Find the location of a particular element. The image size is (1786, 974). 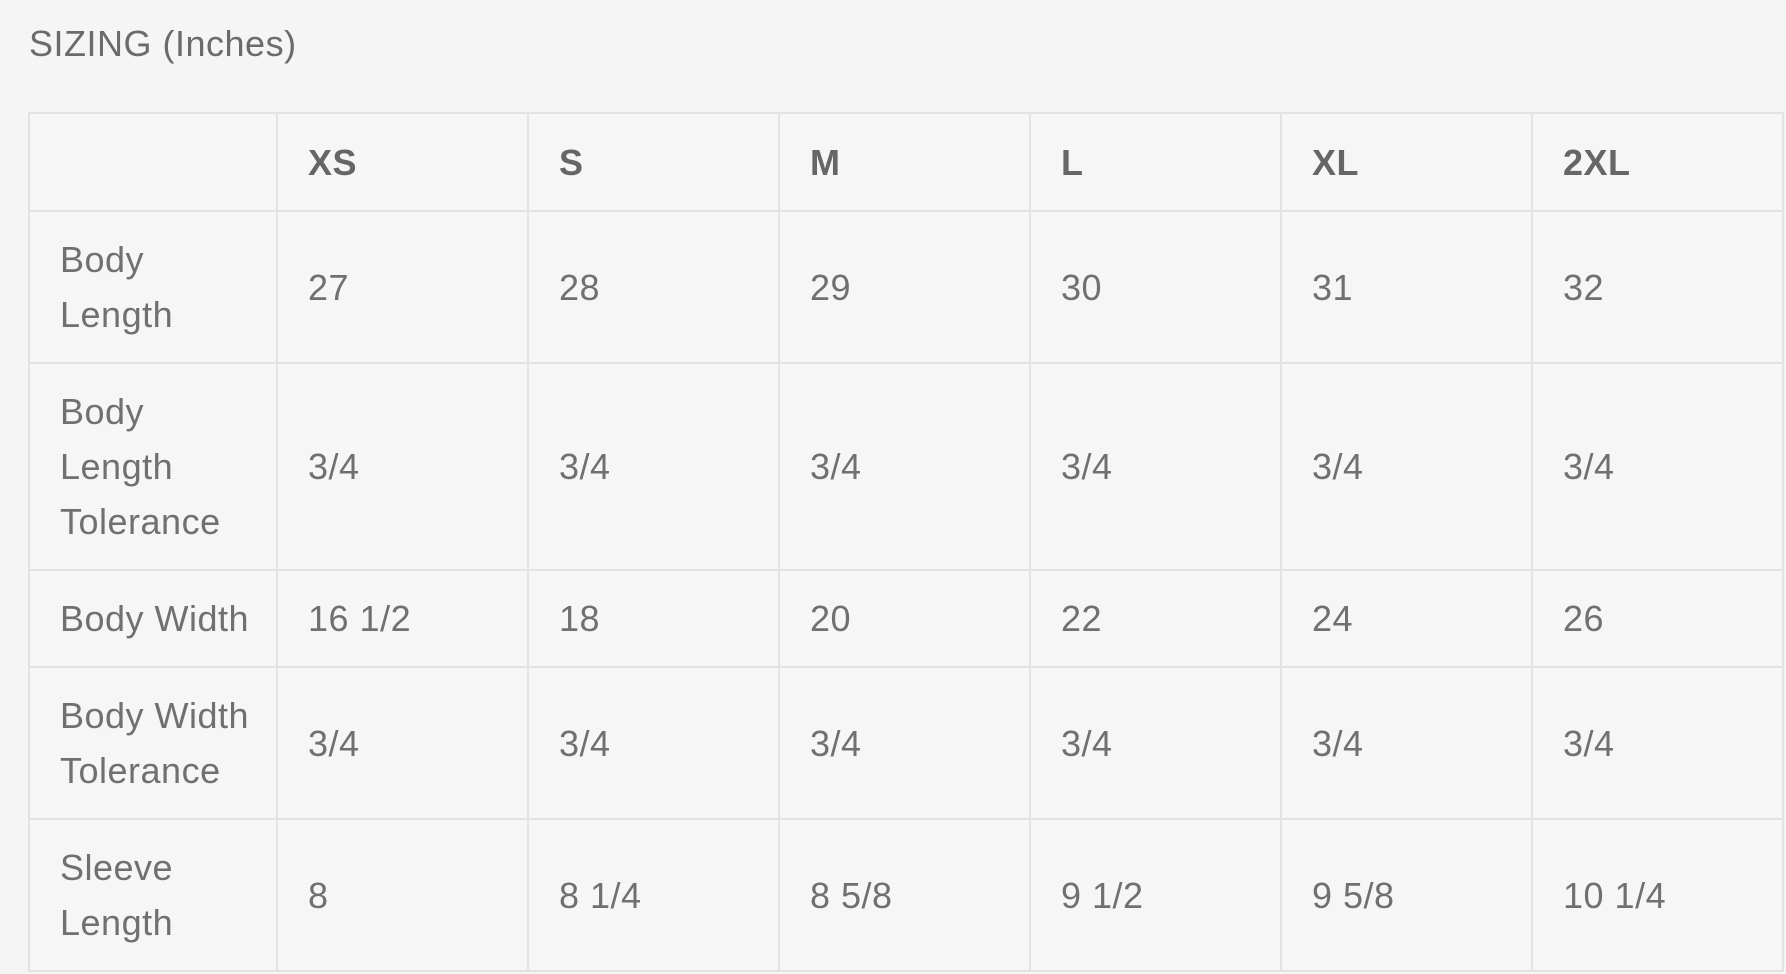

size-value-cell: 8 is located at coordinates (402, 895).